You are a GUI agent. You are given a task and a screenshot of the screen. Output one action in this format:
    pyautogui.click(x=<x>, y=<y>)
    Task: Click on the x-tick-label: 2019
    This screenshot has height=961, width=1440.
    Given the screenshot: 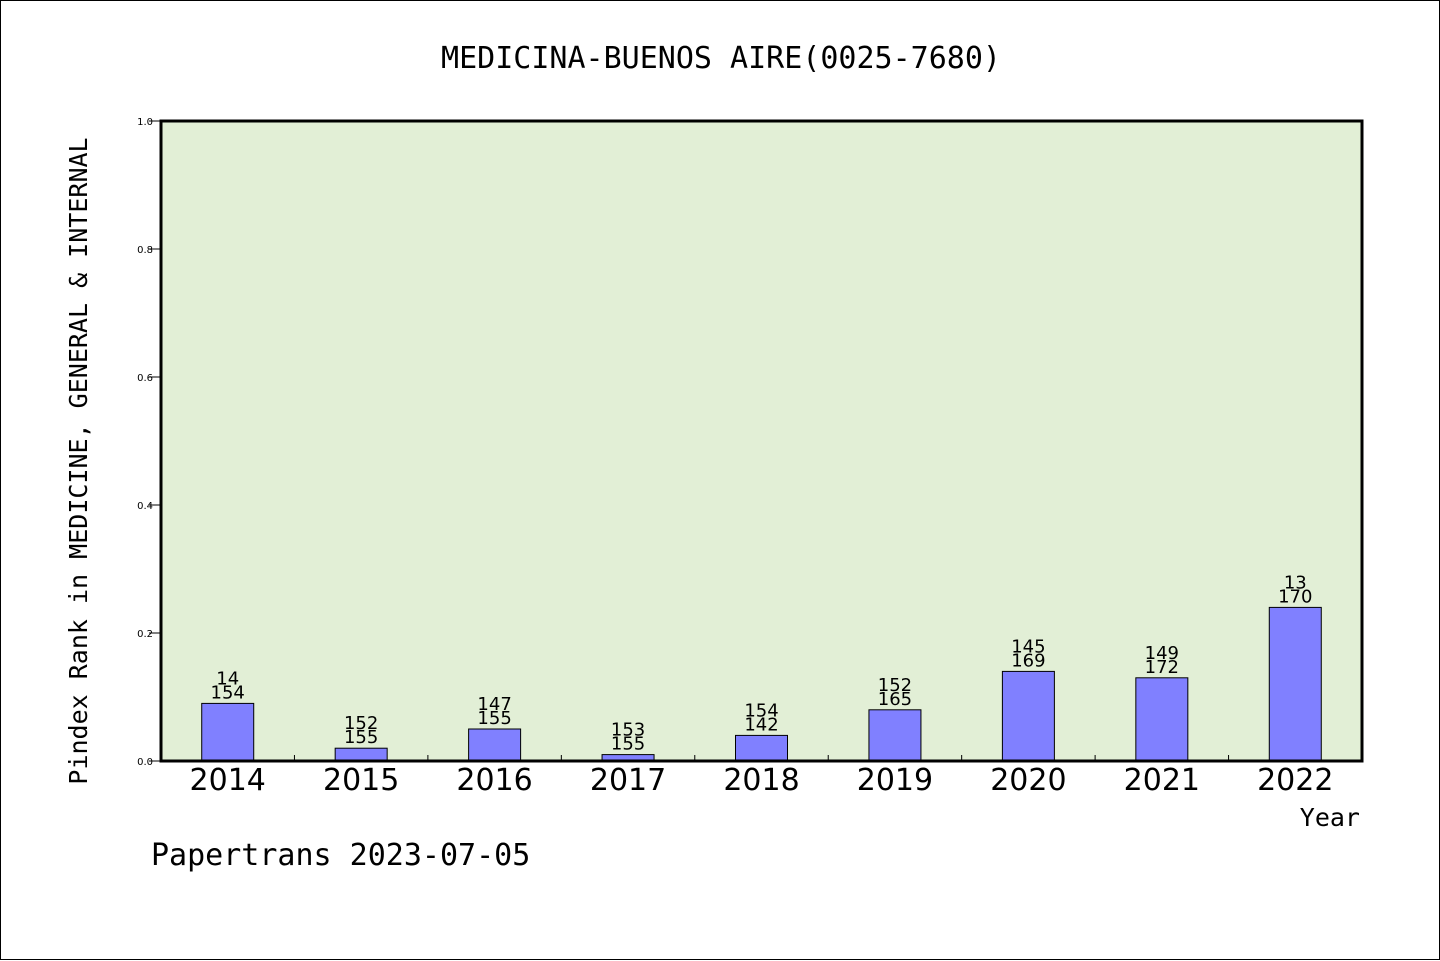 What is the action you would take?
    pyautogui.click(x=895, y=780)
    